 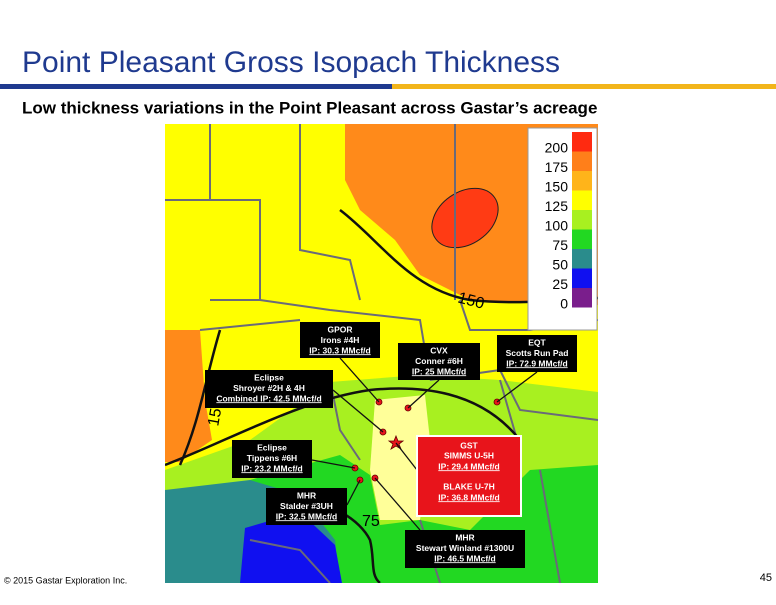 What do you see at coordinates (557, 167) in the screenshot?
I see `legend-label: 175` at bounding box center [557, 167].